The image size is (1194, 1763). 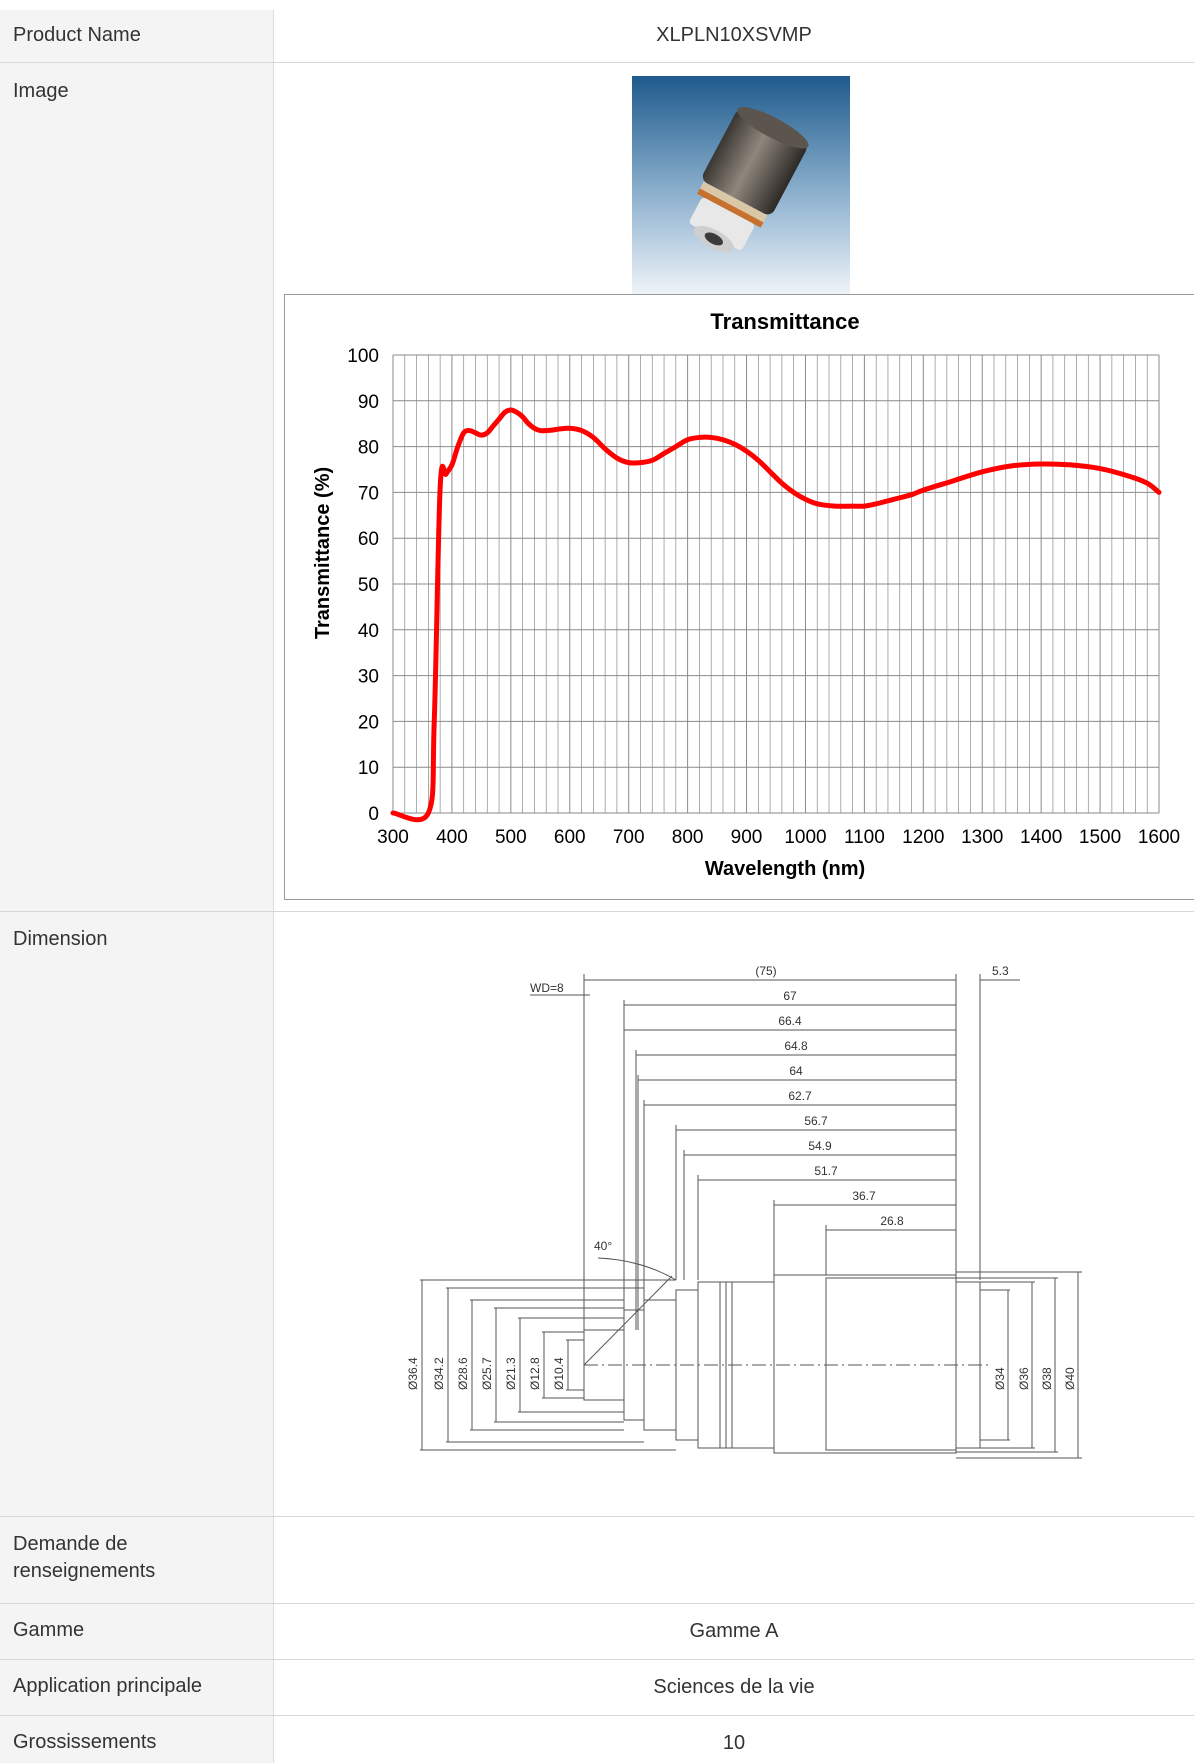 I want to click on x-tick-label: 700, so click(x=629, y=837).